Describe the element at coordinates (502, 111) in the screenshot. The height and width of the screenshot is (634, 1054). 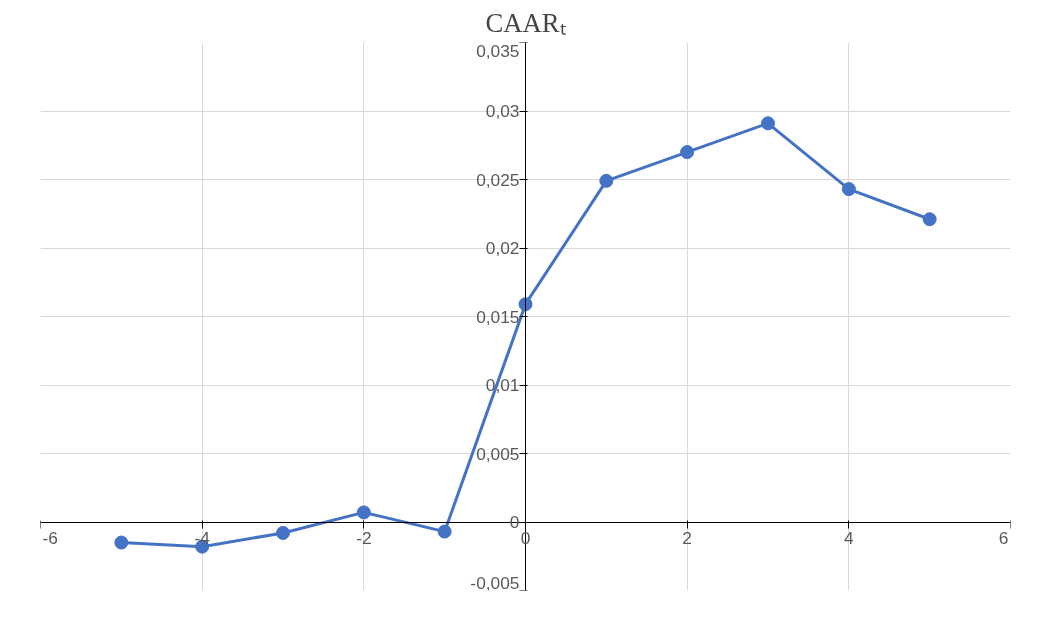
I see `y-tick-label: 0,03` at that location.